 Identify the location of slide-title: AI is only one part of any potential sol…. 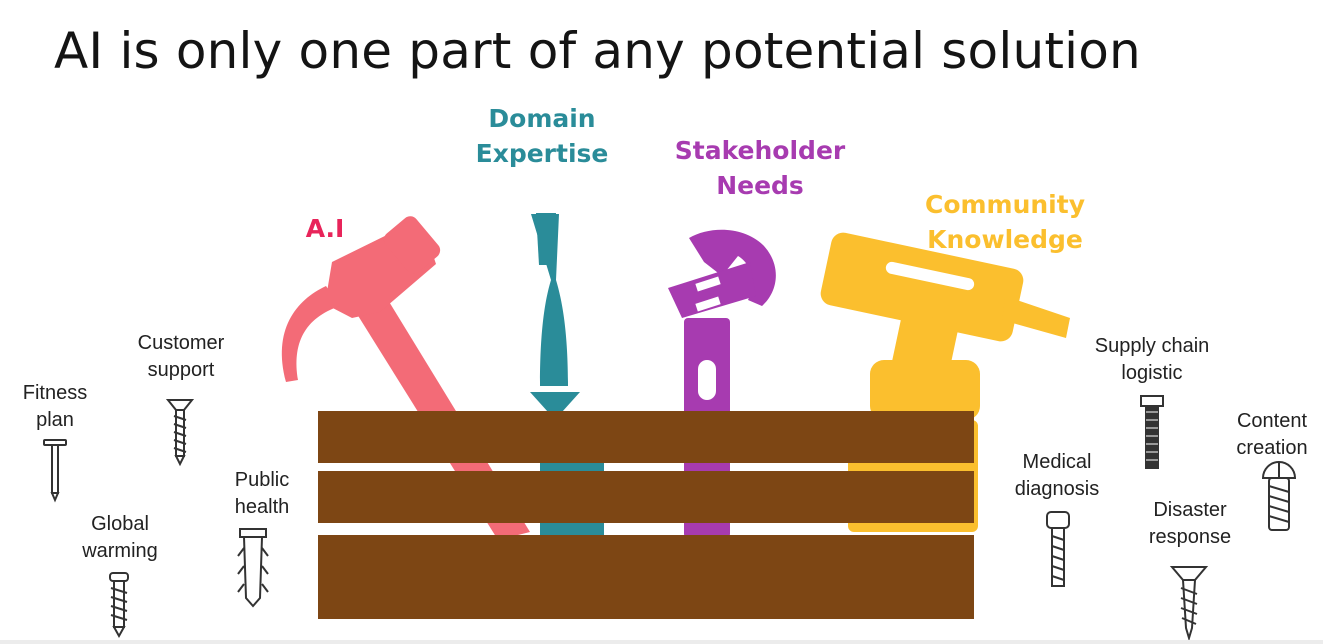
(597, 51).